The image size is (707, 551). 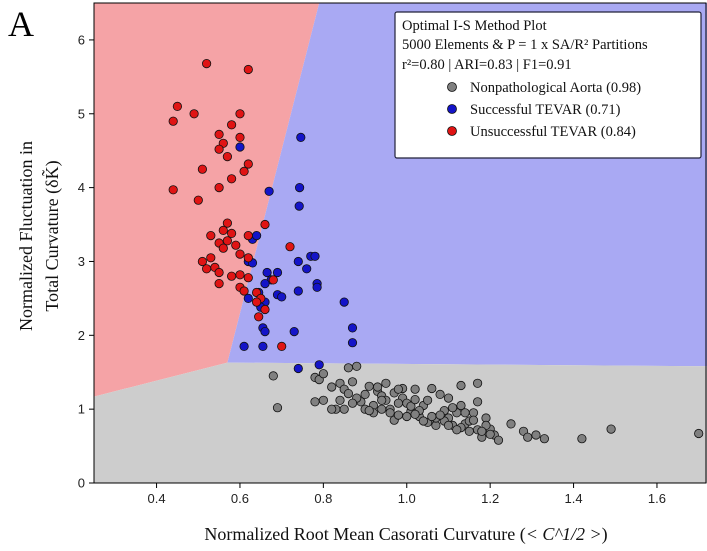 I want to click on x-tick-label: 0.4, so click(x=157, y=498).